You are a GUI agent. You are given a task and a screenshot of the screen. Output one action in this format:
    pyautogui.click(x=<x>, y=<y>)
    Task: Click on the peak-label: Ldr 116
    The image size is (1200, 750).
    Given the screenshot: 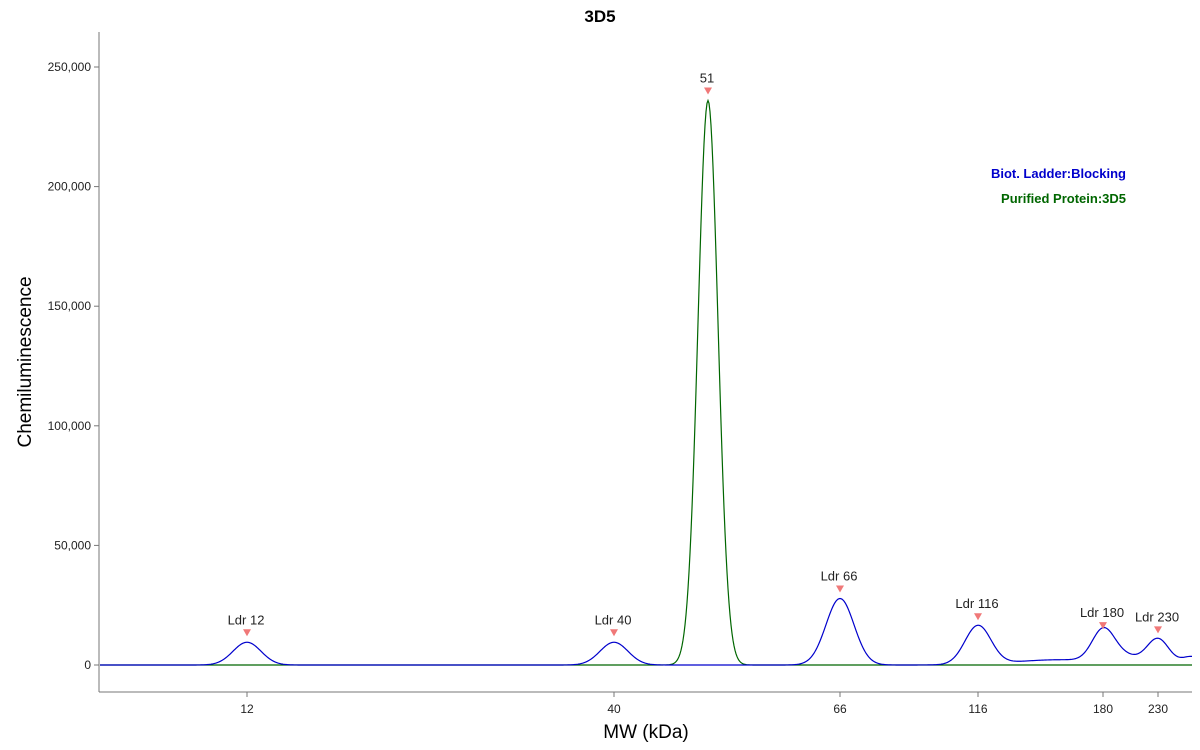 What is the action you would take?
    pyautogui.click(x=976, y=603)
    